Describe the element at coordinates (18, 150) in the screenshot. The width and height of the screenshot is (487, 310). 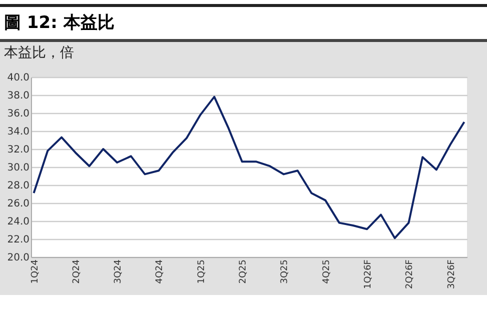
I see `y-tick-label: 32.0` at that location.